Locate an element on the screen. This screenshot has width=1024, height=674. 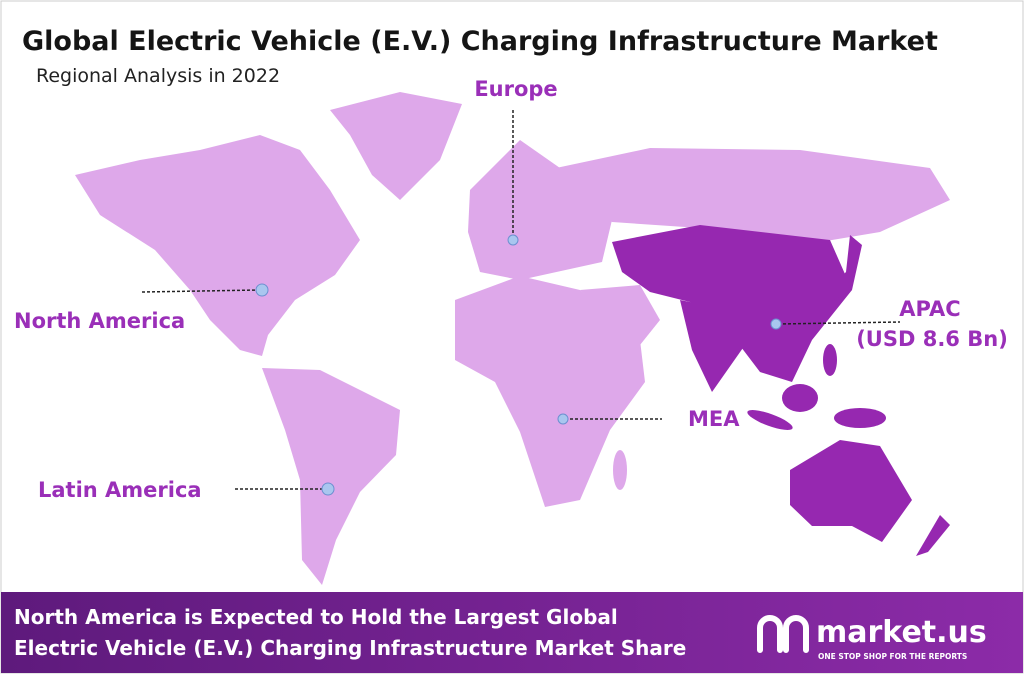
logo-icon is located at coordinates (783, 634).